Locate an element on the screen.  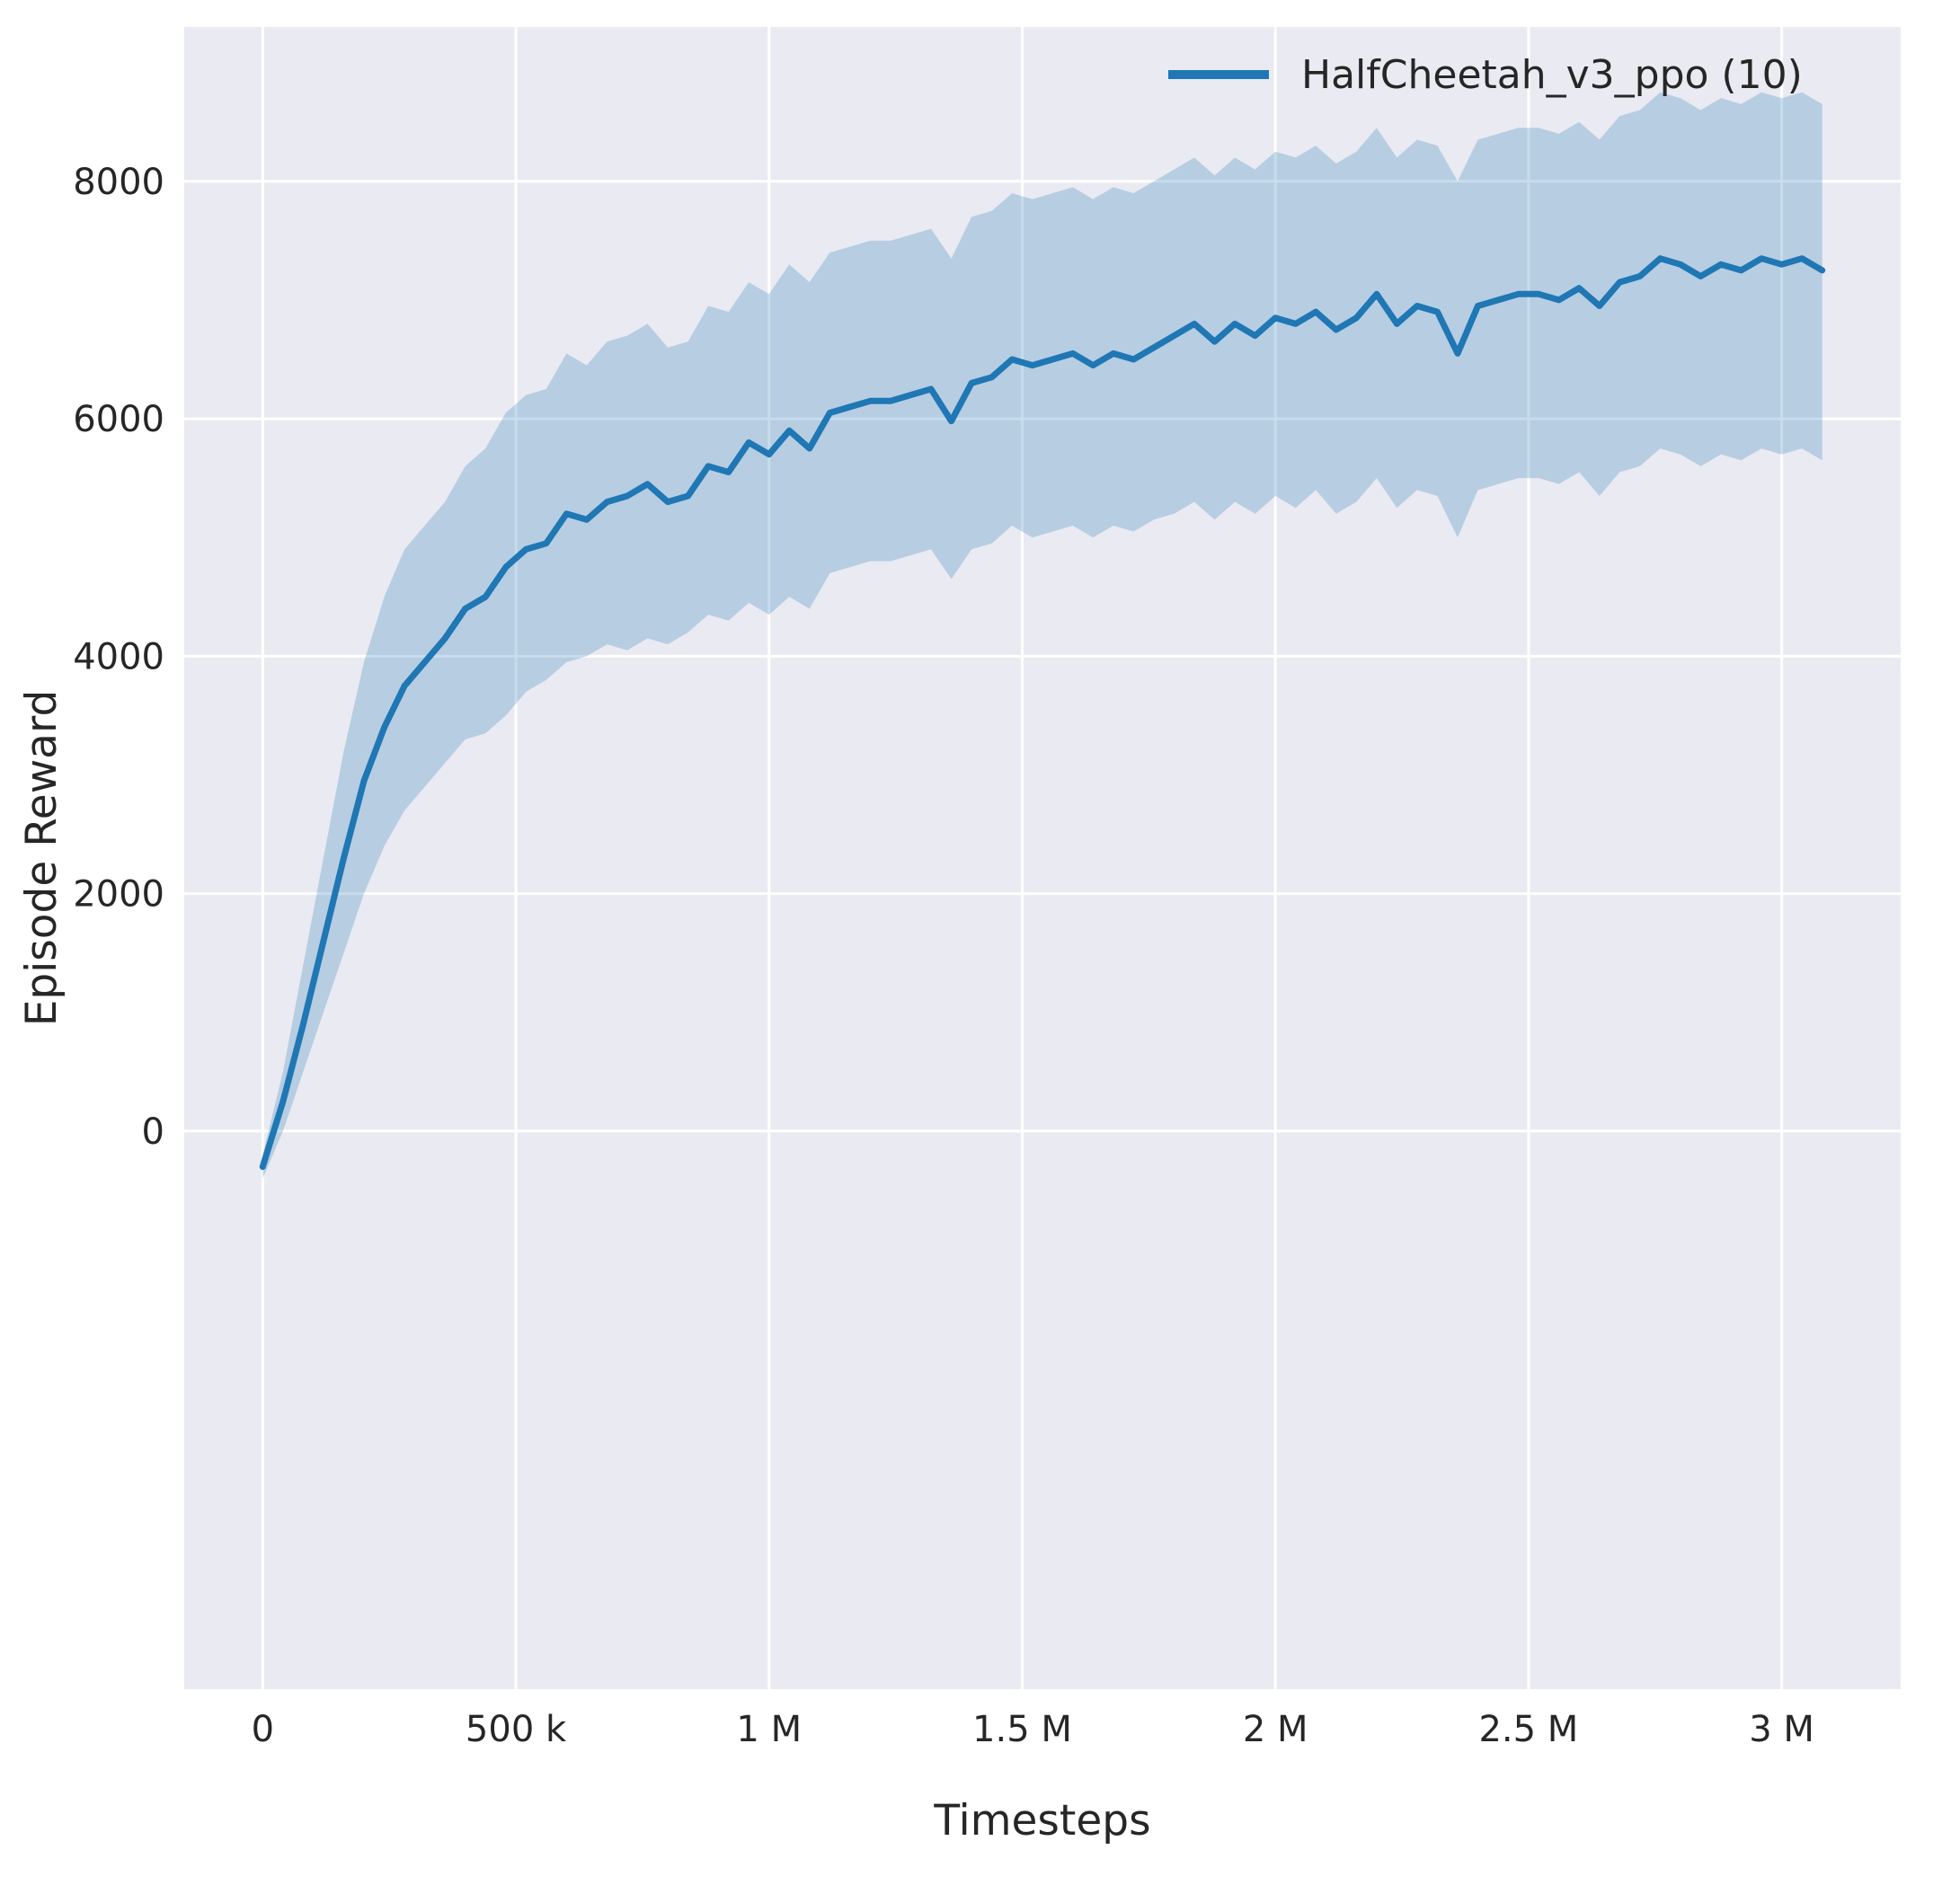
x-tick-label: 2.5 M is located at coordinates (1528, 1729).